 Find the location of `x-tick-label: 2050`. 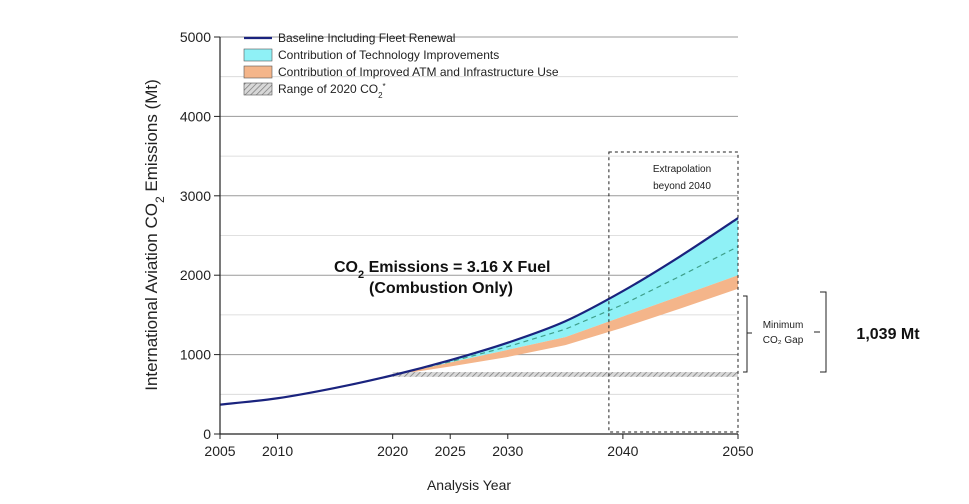

x-tick-label: 2050 is located at coordinates (737, 451).